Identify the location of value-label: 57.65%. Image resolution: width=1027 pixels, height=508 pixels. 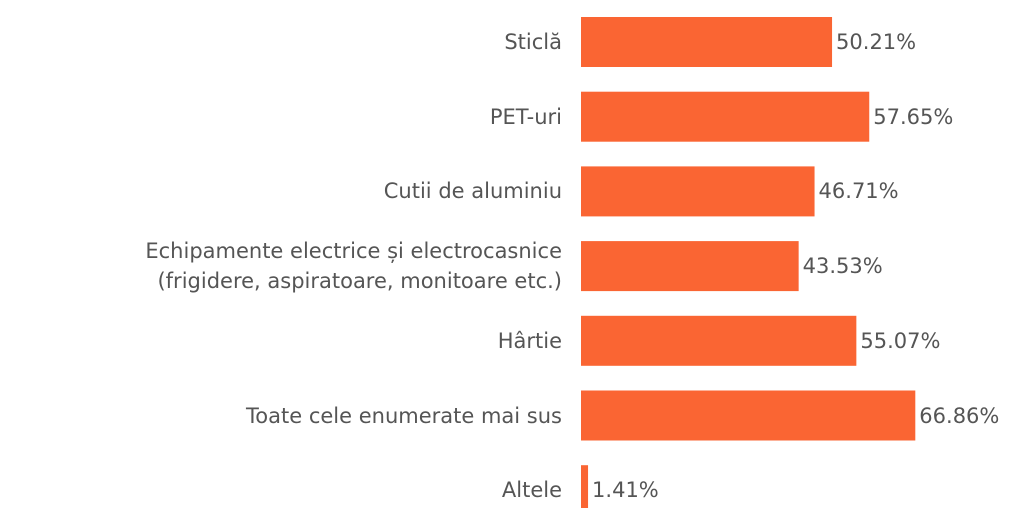
(913, 116).